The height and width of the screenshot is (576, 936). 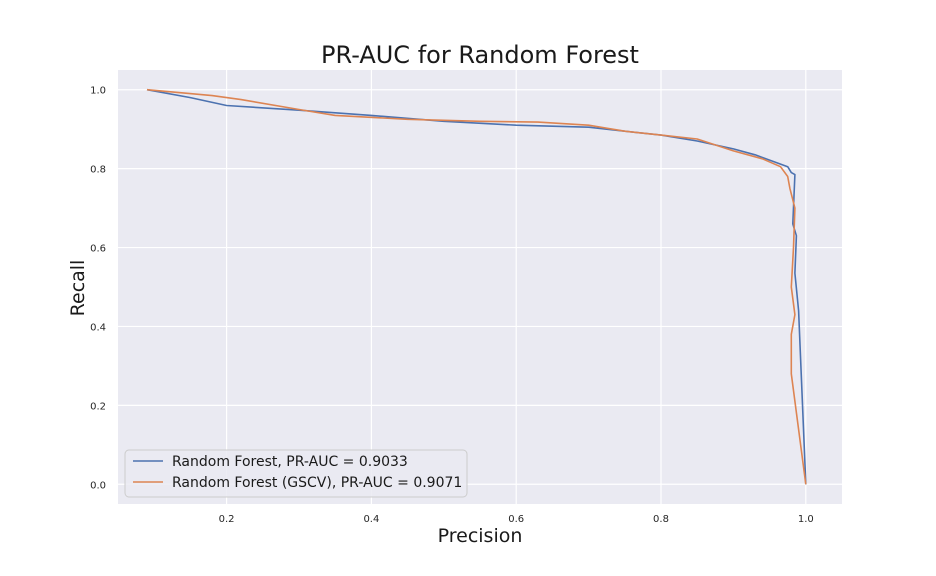 I want to click on y-tick-label: 0.4, so click(x=98, y=327).